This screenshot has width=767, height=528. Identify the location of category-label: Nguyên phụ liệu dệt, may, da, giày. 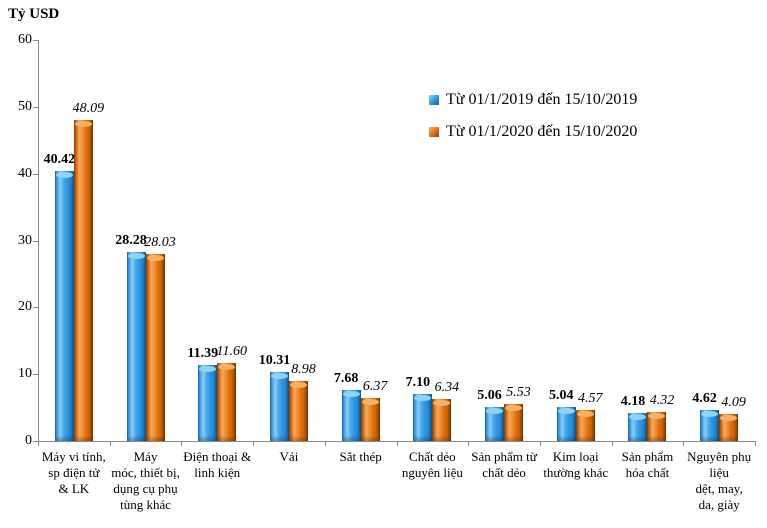
(719, 480).